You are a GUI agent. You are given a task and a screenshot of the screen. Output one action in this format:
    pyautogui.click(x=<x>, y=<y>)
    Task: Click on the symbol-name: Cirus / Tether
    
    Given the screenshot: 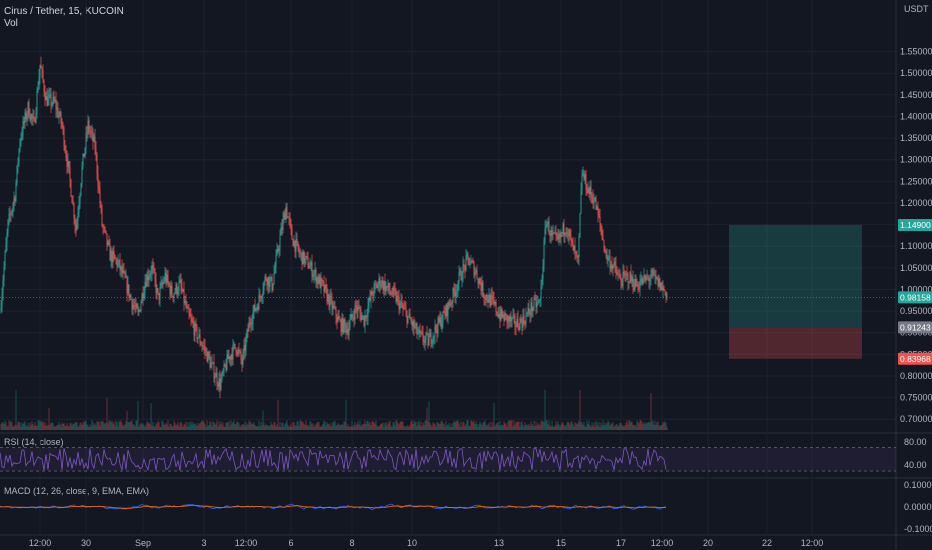 What is the action you would take?
    pyautogui.click(x=33, y=11)
    